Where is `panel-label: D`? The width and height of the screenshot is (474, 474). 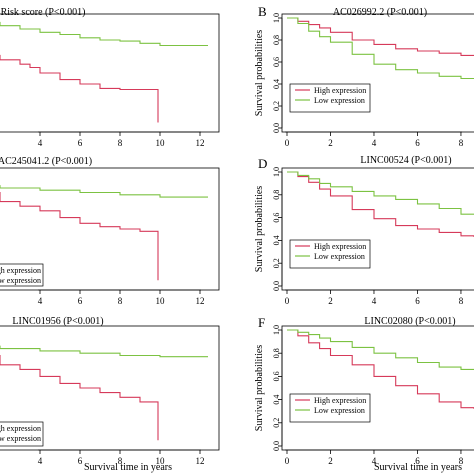
panel-label: D is located at coordinates (262, 163).